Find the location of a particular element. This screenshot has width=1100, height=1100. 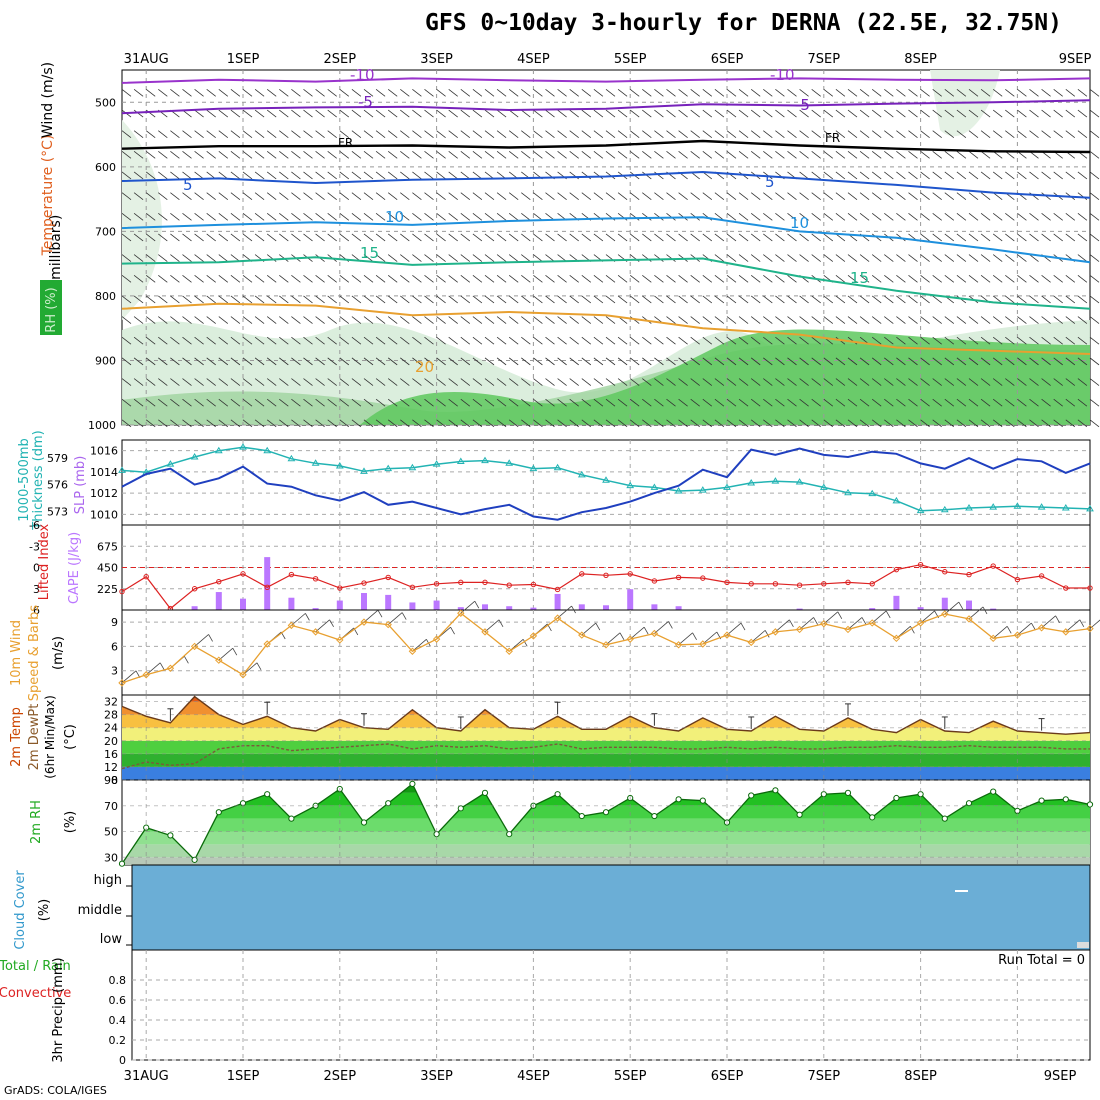

rh-marker is located at coordinates (364, 822).